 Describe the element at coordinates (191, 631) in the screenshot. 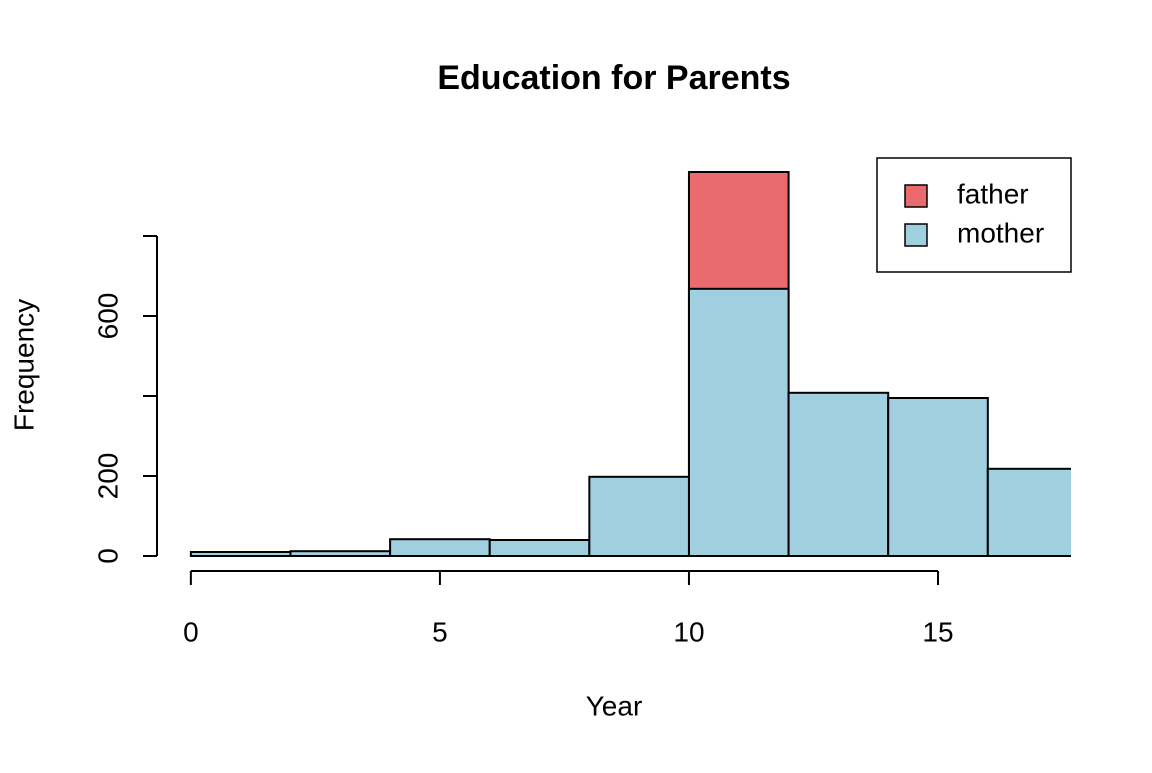

I see `x-tick-label: 0` at that location.